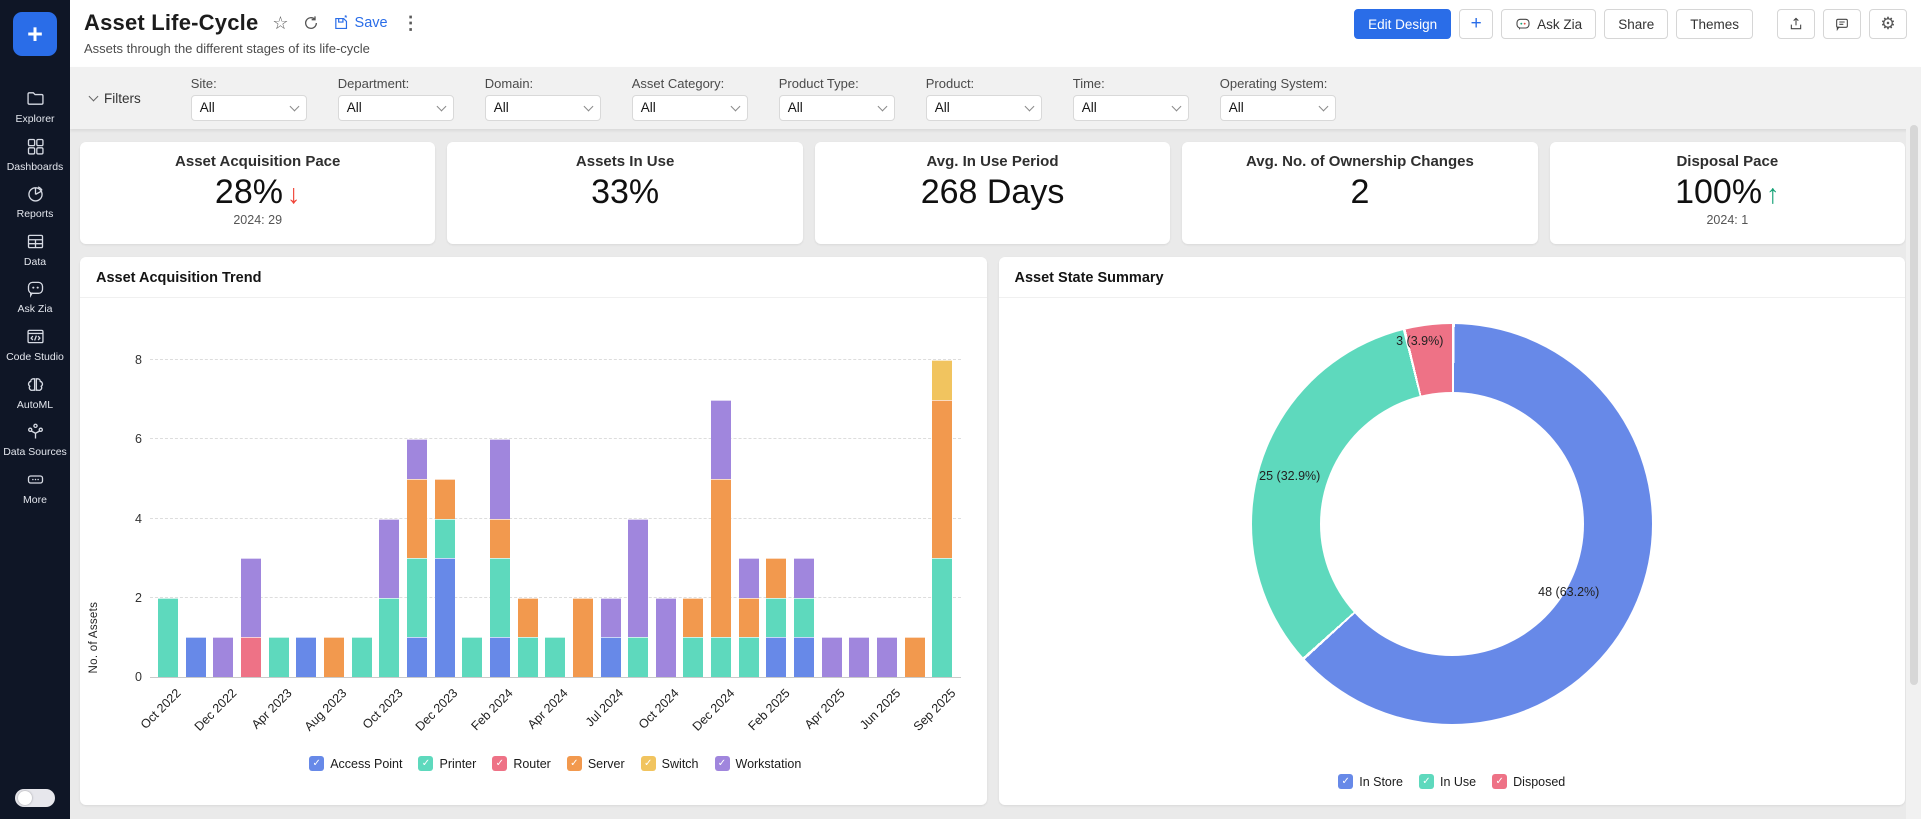  Describe the element at coordinates (1796, 24) in the screenshot. I see `export-button` at that location.